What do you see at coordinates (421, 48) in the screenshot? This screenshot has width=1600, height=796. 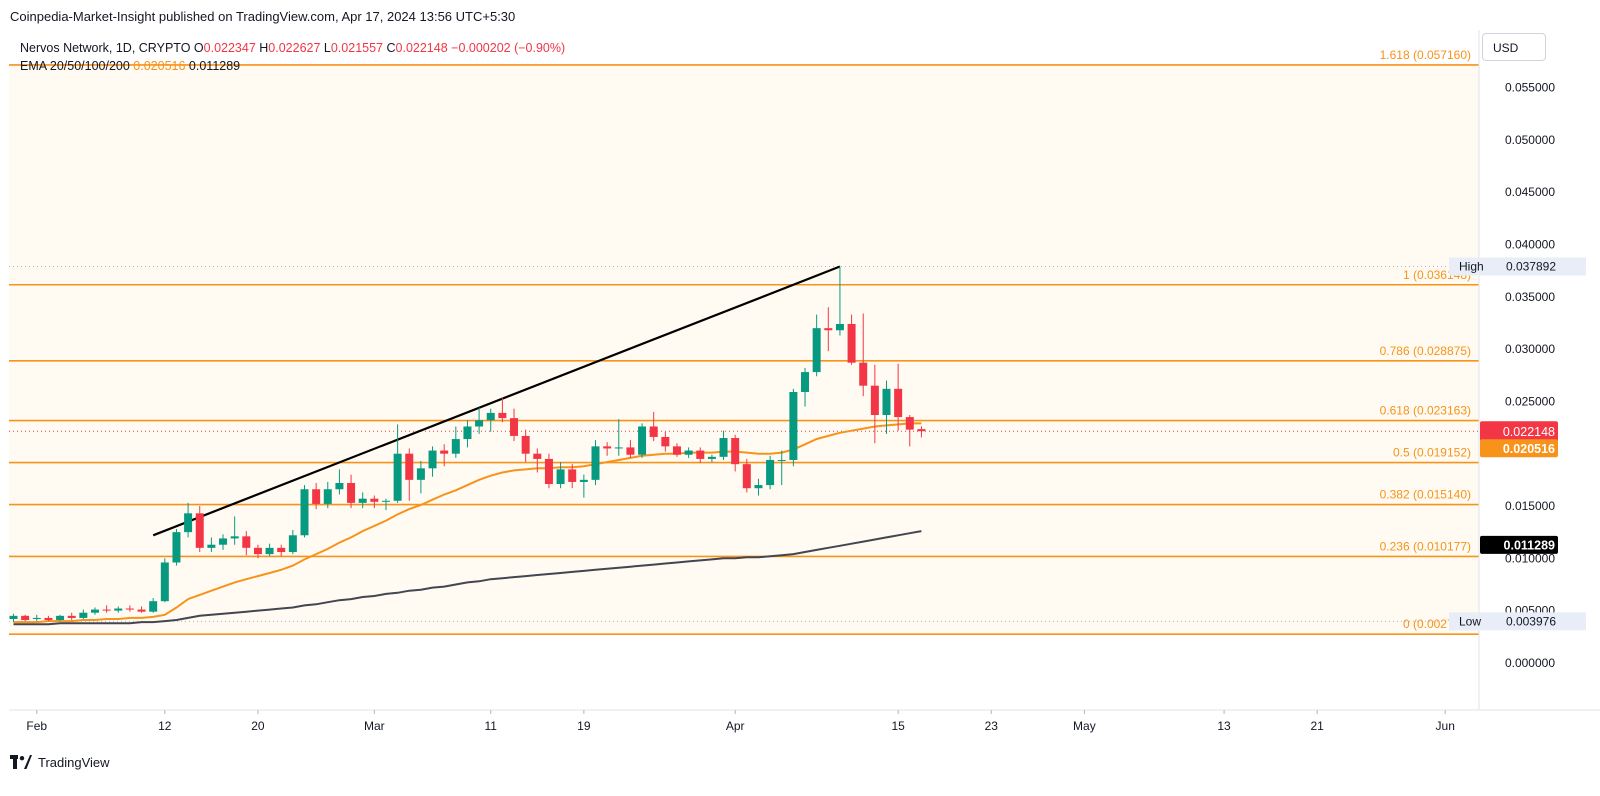 I see `legend-close-value: 0.022148` at bounding box center [421, 48].